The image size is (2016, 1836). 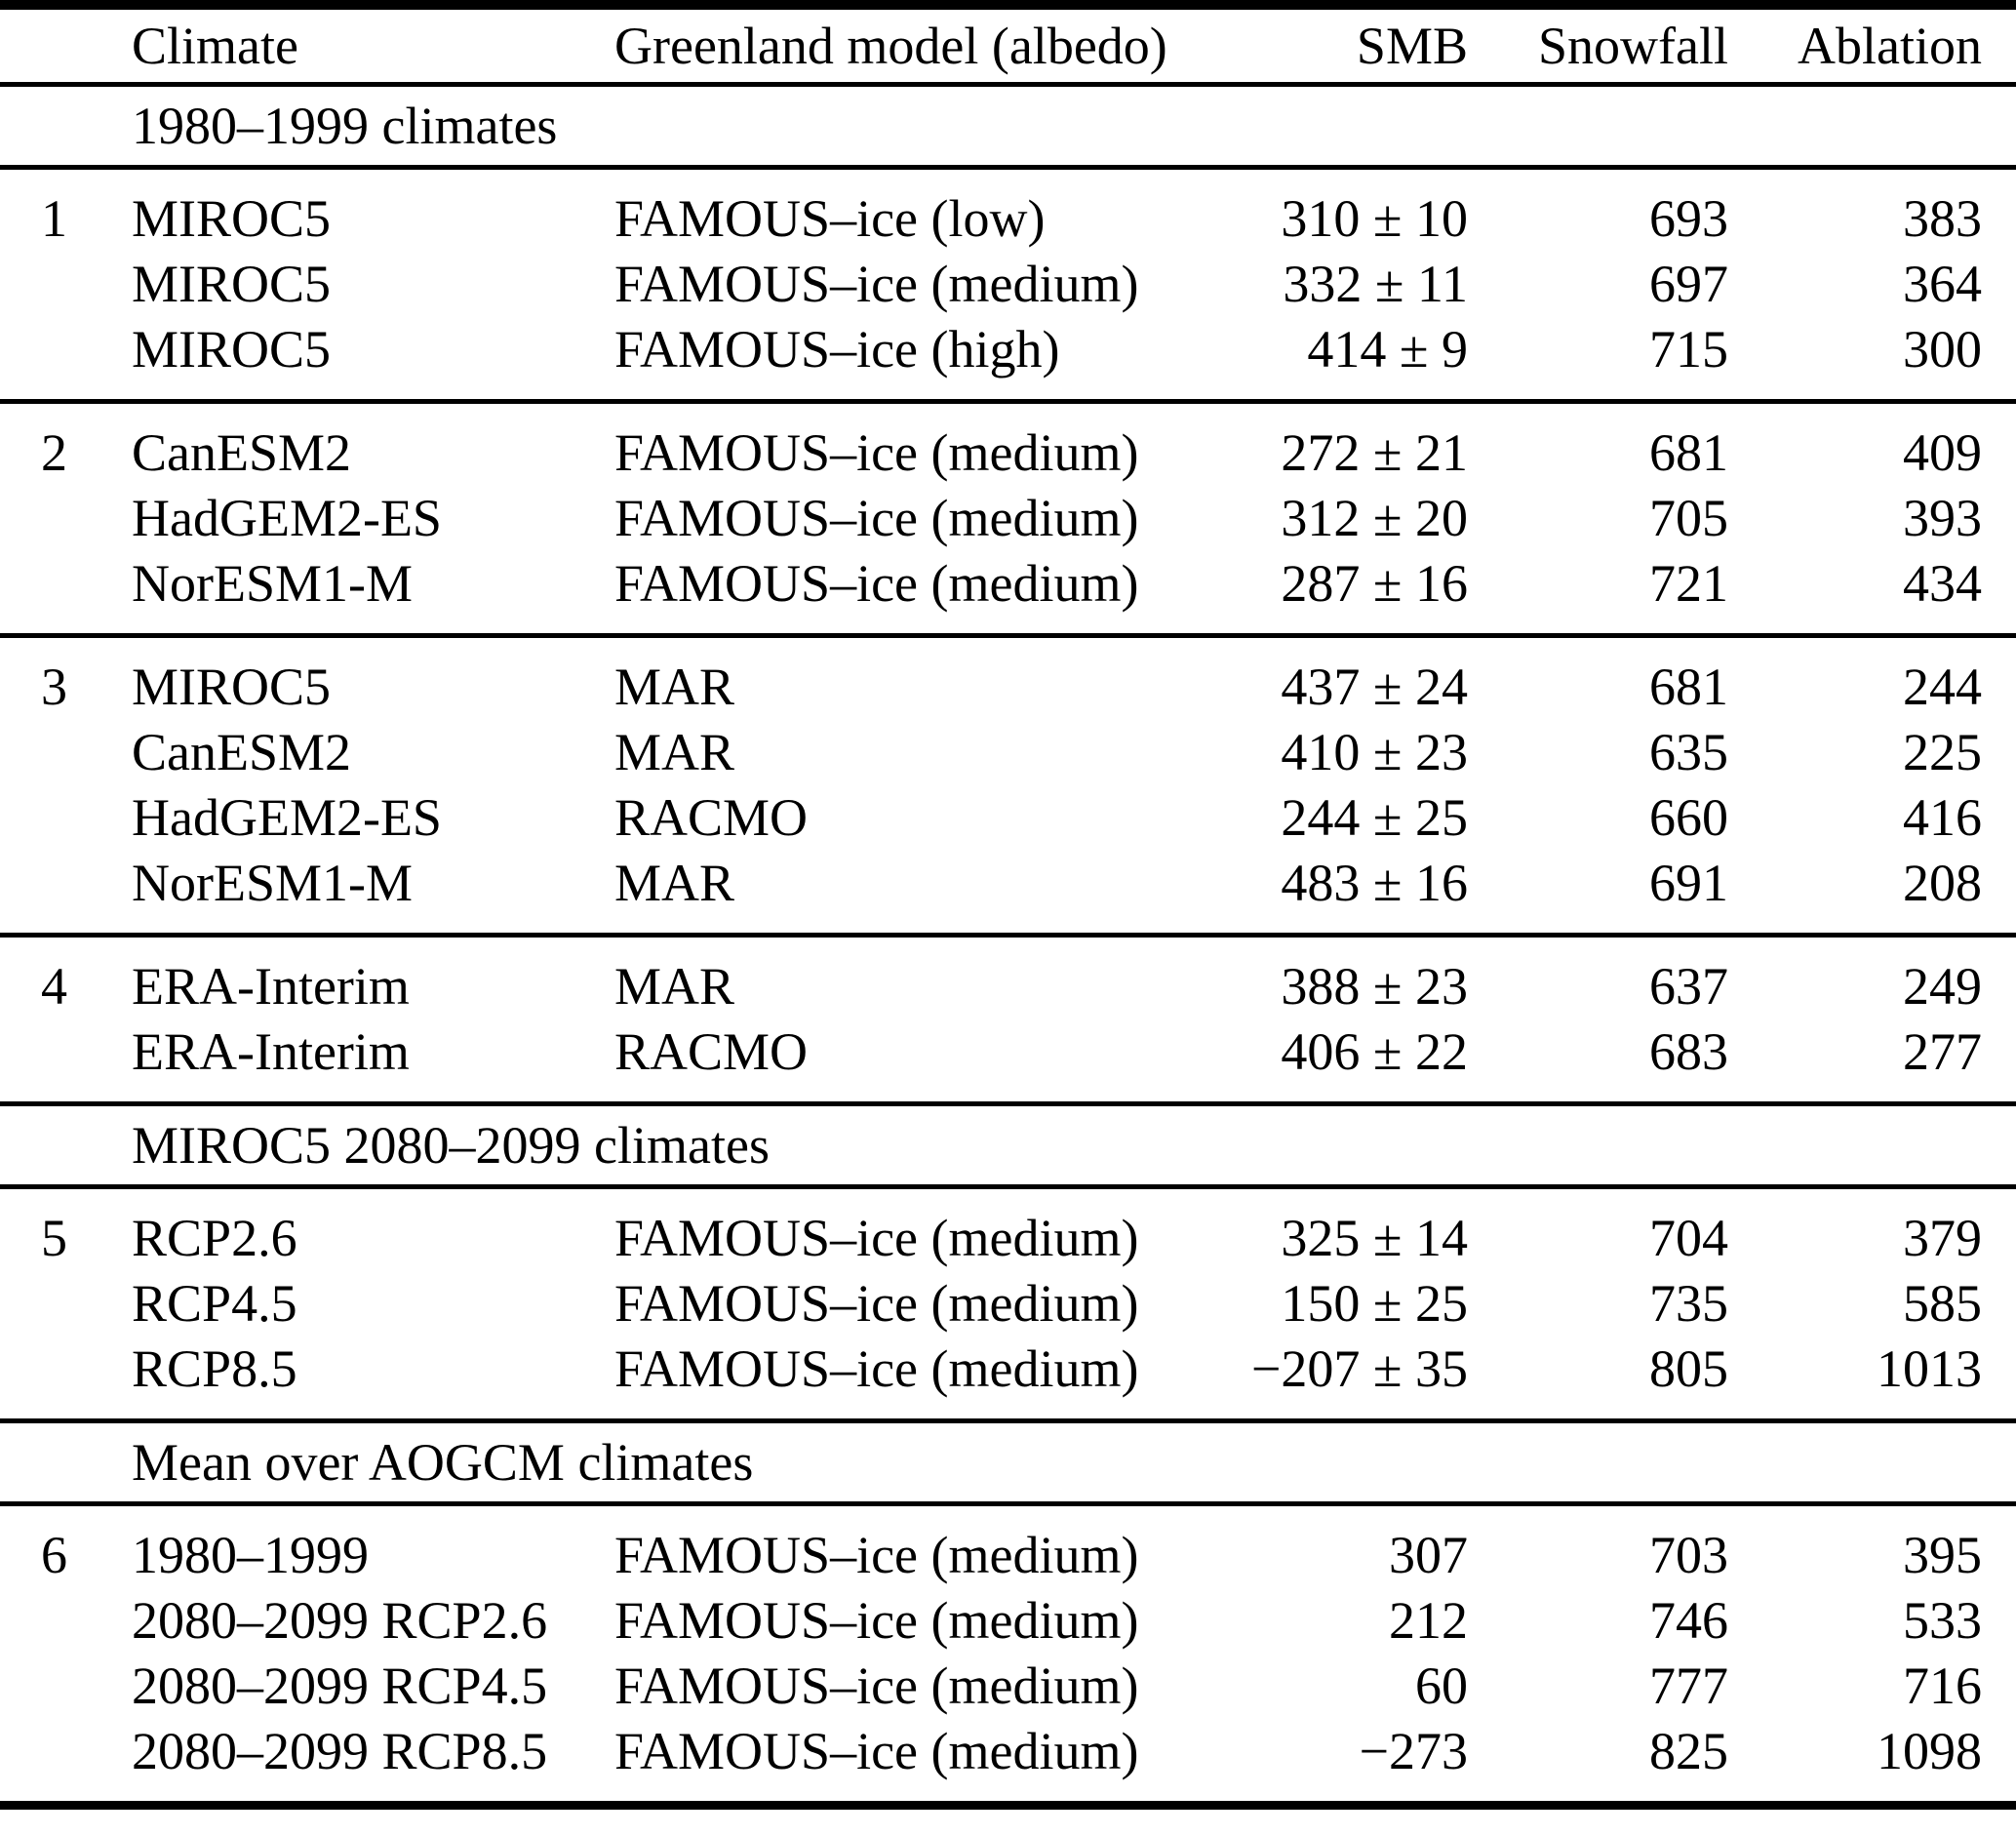 I want to click on table-row: HadGEM2-ES RACMO 244 ± 25 660 416, so click(x=1008, y=817).